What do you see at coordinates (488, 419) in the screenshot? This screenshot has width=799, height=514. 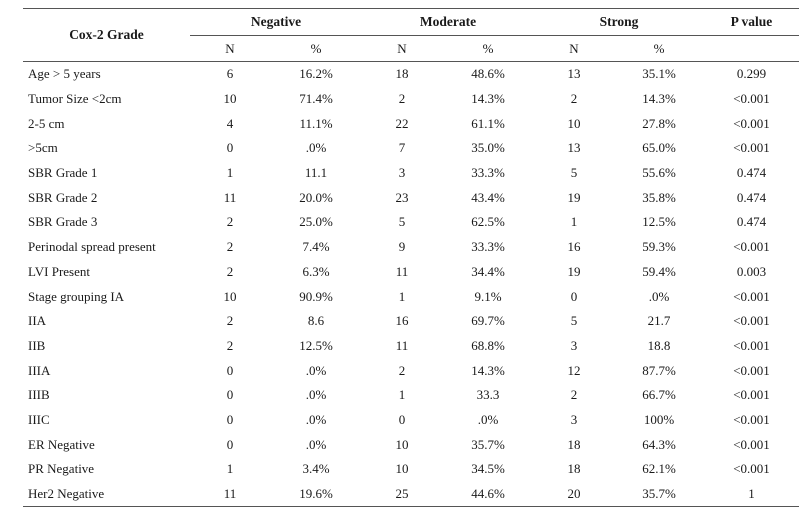 I see `cell-moderate-pct: .0%` at bounding box center [488, 419].